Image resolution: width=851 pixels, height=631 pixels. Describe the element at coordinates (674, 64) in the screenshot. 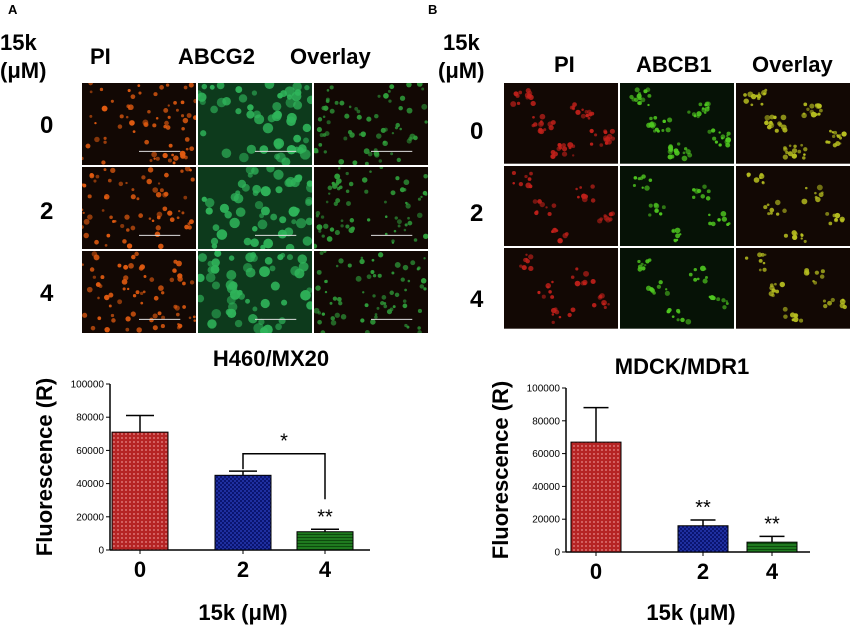

I see `panel-b-col-label: ABCB1` at that location.